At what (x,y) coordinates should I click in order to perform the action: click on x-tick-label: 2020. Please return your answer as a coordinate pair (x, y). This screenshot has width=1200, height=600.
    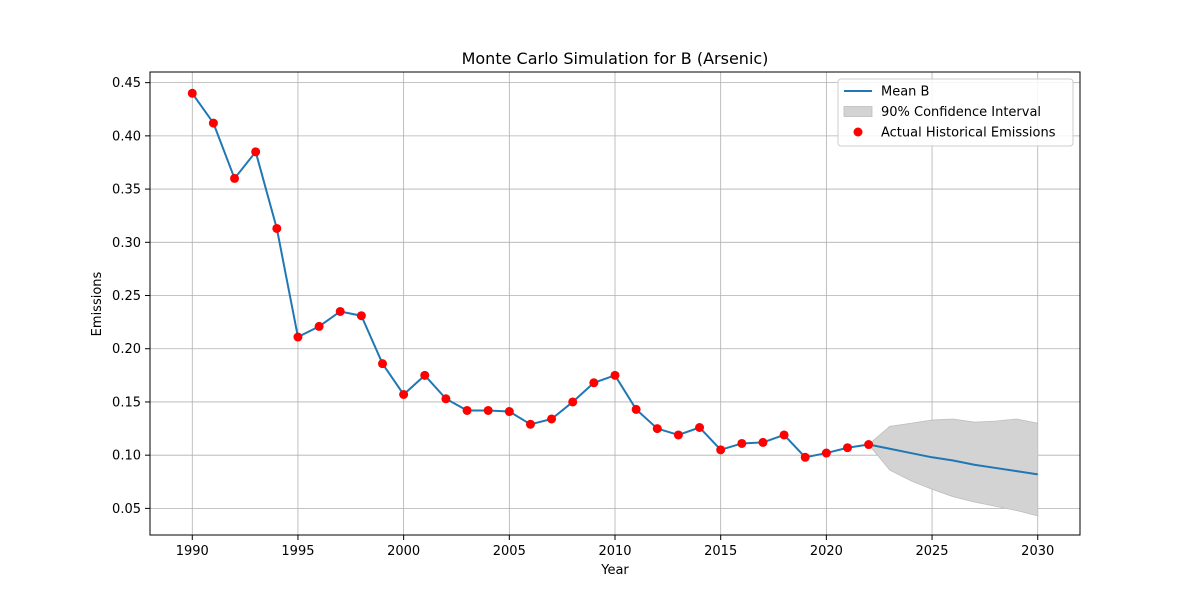
    Looking at the image, I should click on (826, 551).